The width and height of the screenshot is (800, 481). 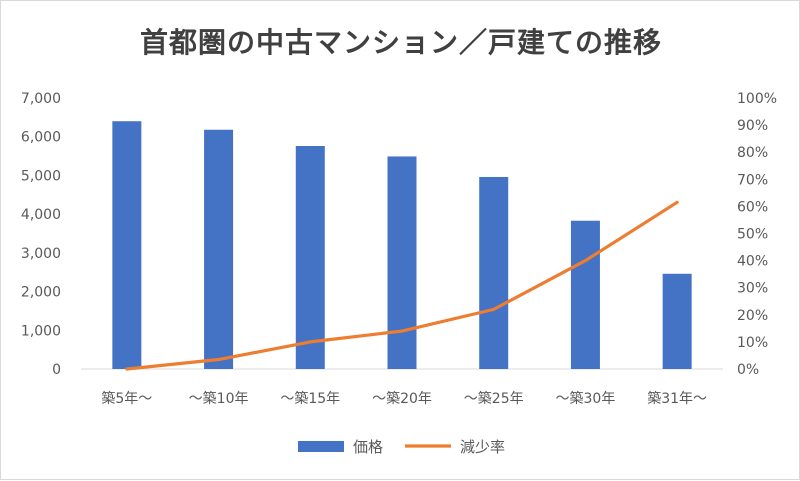 I want to click on legend-label-bar: 価格, so click(x=368, y=447).